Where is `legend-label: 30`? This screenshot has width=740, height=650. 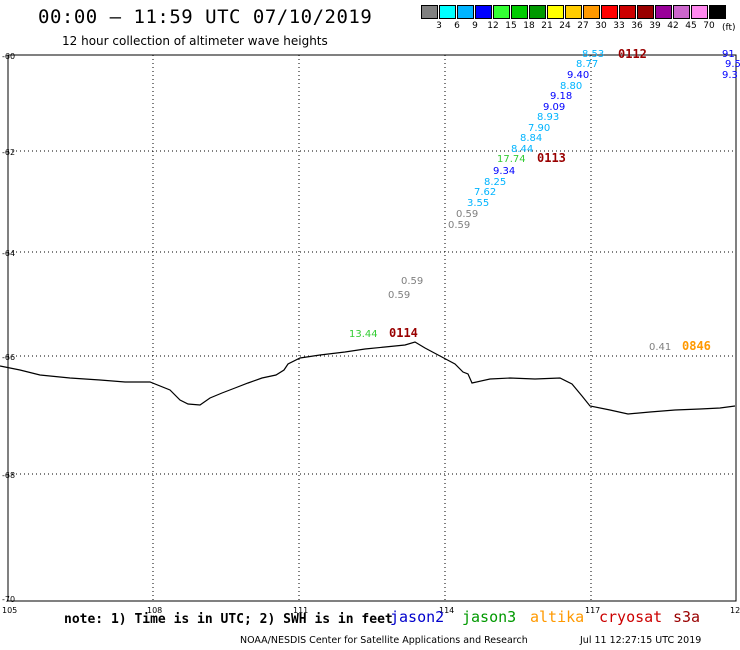
legend-label: 30 is located at coordinates (601, 26).